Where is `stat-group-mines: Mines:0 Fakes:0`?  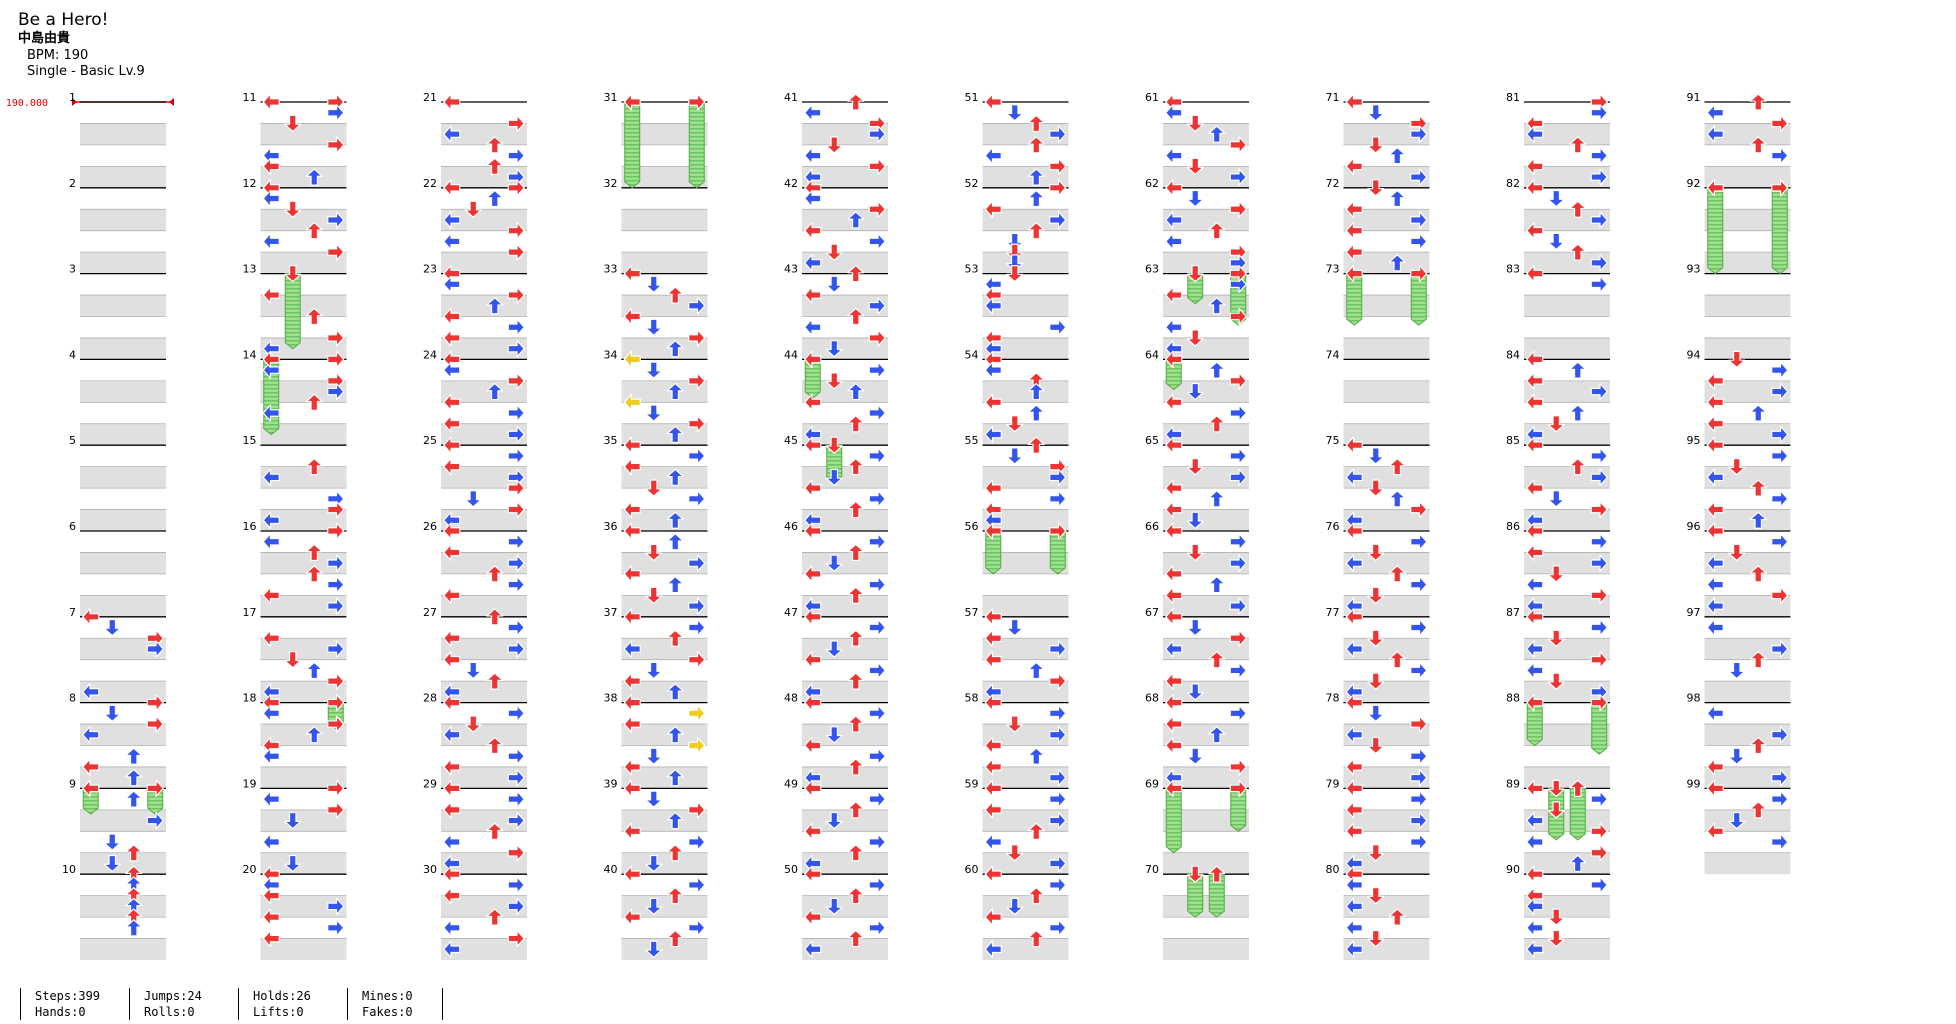
stat-group-mines: Mines:0 Fakes:0 is located at coordinates (395, 1004).